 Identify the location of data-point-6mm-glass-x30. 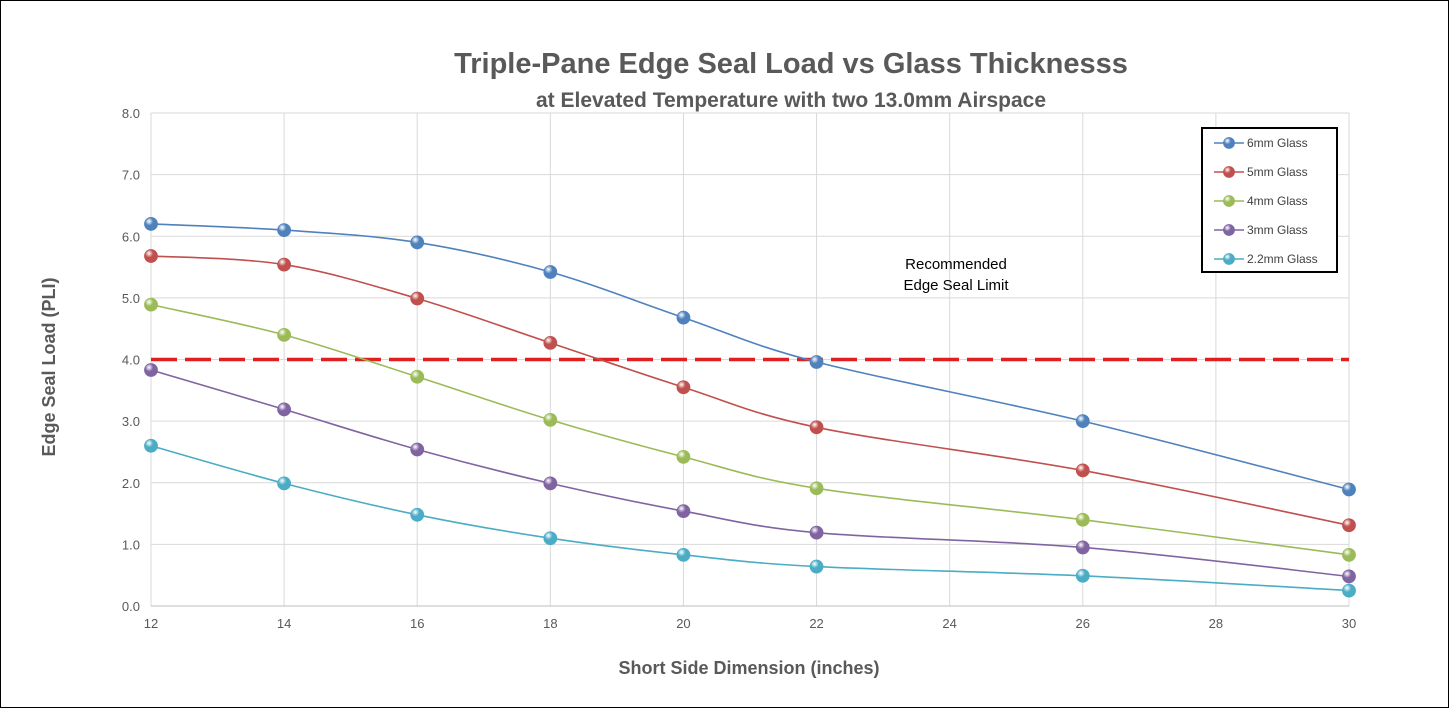
(1349, 489).